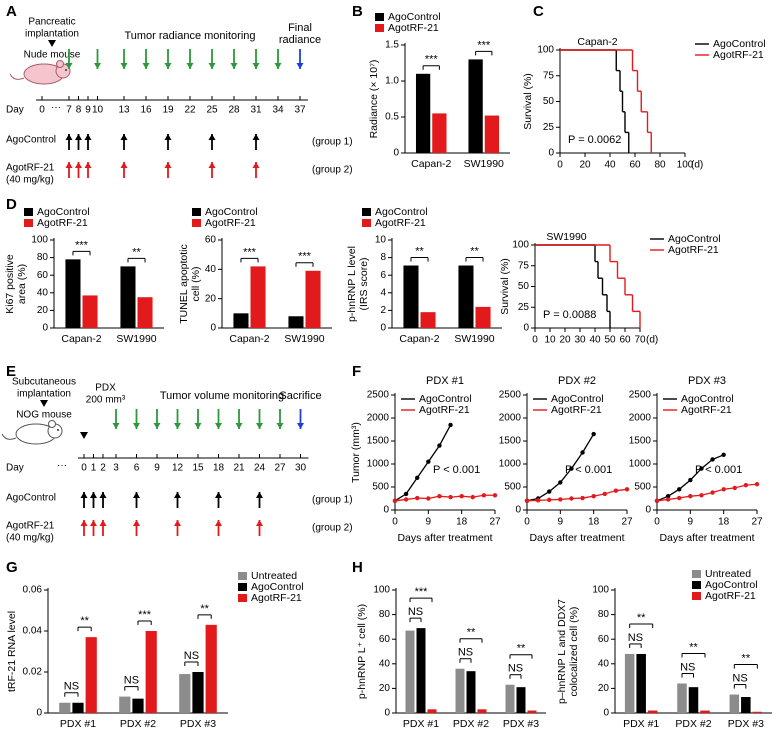  Describe the element at coordinates (168, 110) in the screenshot. I see `day-label: 19` at that location.